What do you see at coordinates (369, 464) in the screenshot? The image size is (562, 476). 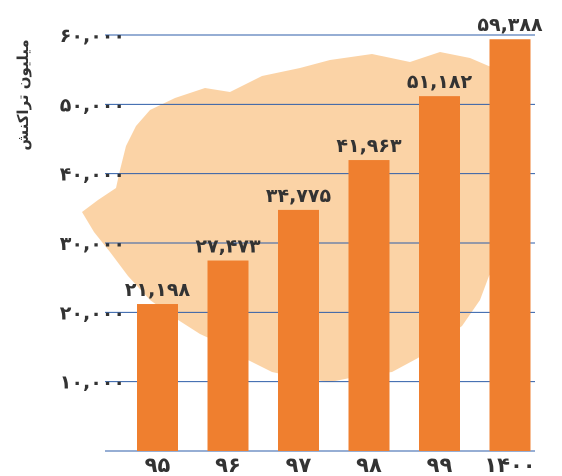 I see `x-tick-label-98: ۹۸` at bounding box center [369, 464].